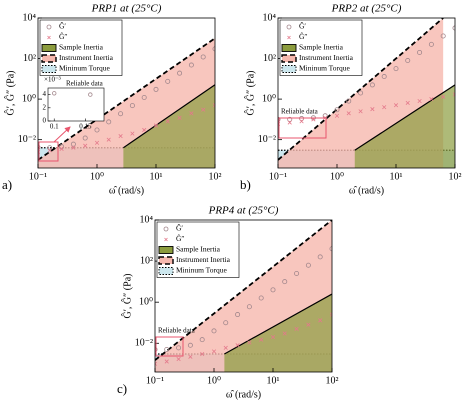 Image resolution: width=474 pixels, height=402 pixels. I want to click on x-axis-label: ω̂ (rad/s), so click(243, 394).